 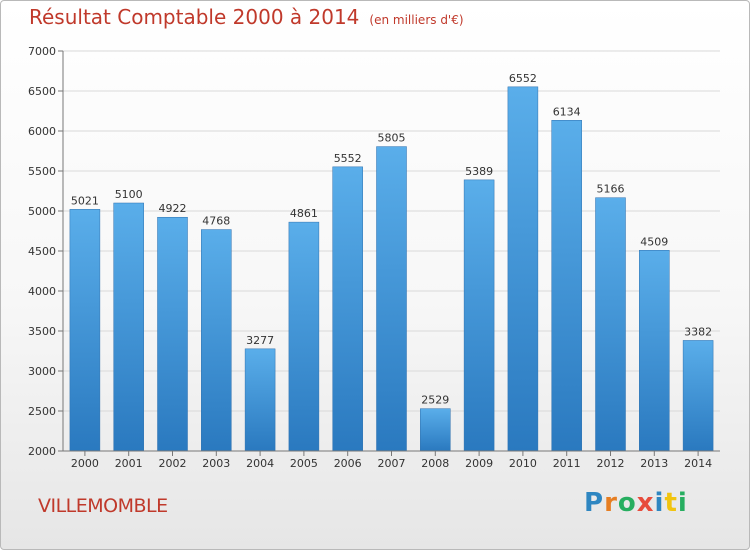 What do you see at coordinates (594, 503) in the screenshot?
I see `logo-letter: P` at bounding box center [594, 503].